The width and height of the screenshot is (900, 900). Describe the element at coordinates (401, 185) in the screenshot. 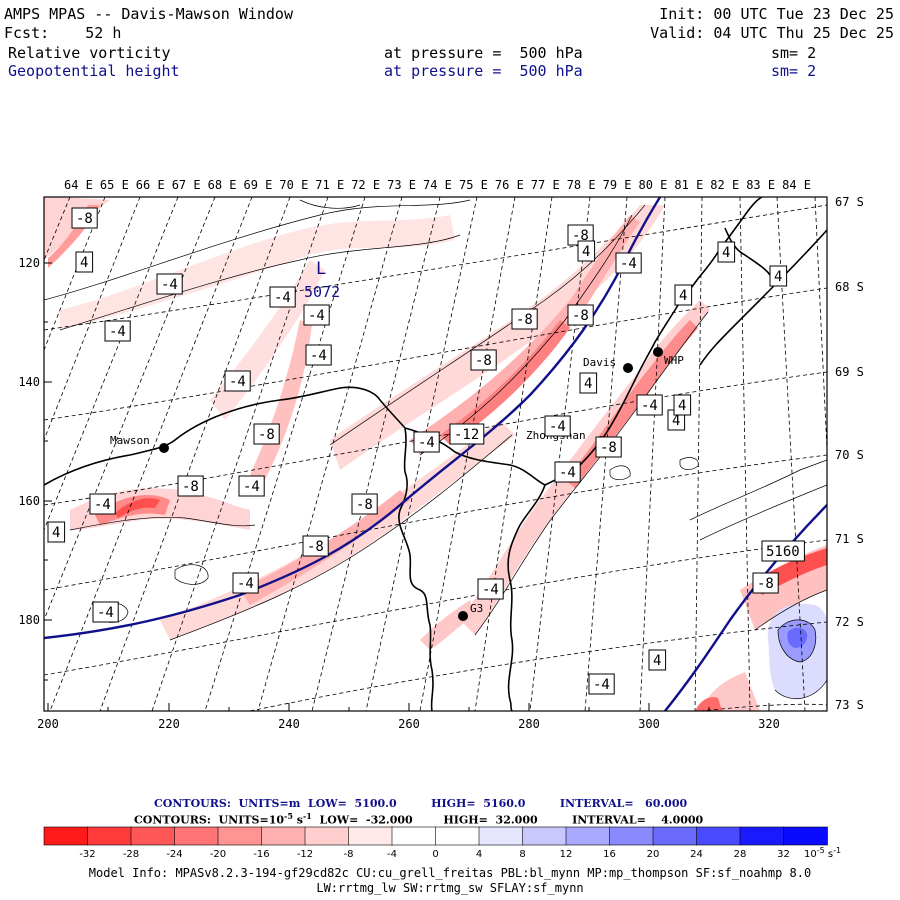

I see `longitude-label: 73 E` at that location.